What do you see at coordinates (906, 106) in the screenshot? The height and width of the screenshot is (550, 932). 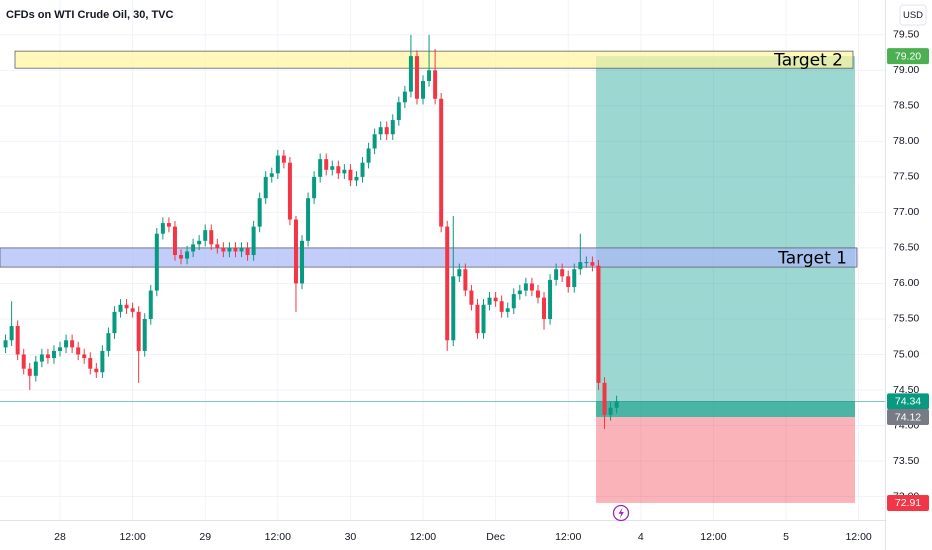 I see `y-tick-label: 78.50` at bounding box center [906, 106].